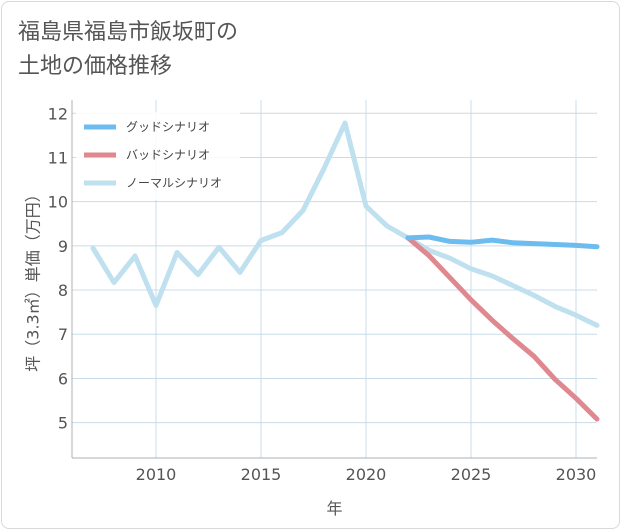 This screenshot has height=530, width=621. What do you see at coordinates (128, 32) in the screenshot?
I see `chart-title-line1: 福島県福島市飯坂町の` at bounding box center [128, 32].